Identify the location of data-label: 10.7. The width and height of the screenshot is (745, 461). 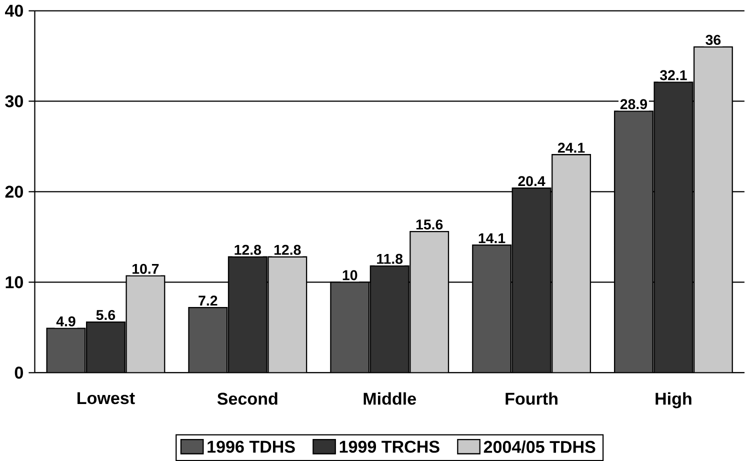
(145, 269).